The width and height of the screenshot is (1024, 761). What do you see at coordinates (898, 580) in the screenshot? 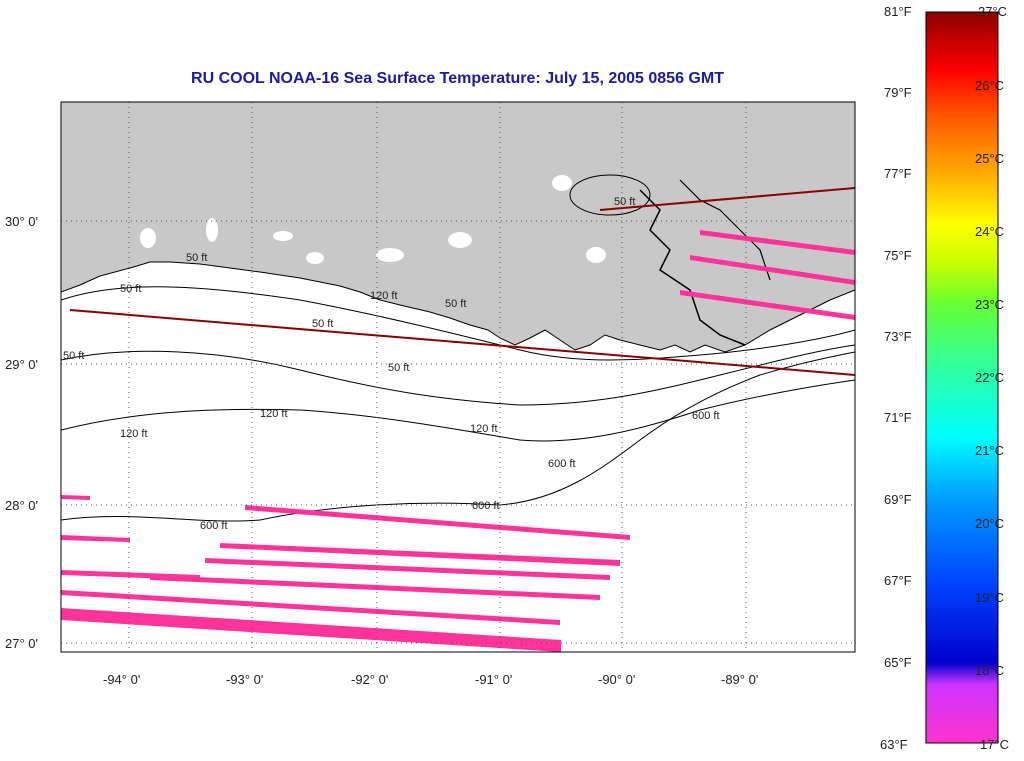
I see `colorbar-f-label: 67°F` at bounding box center [898, 580].